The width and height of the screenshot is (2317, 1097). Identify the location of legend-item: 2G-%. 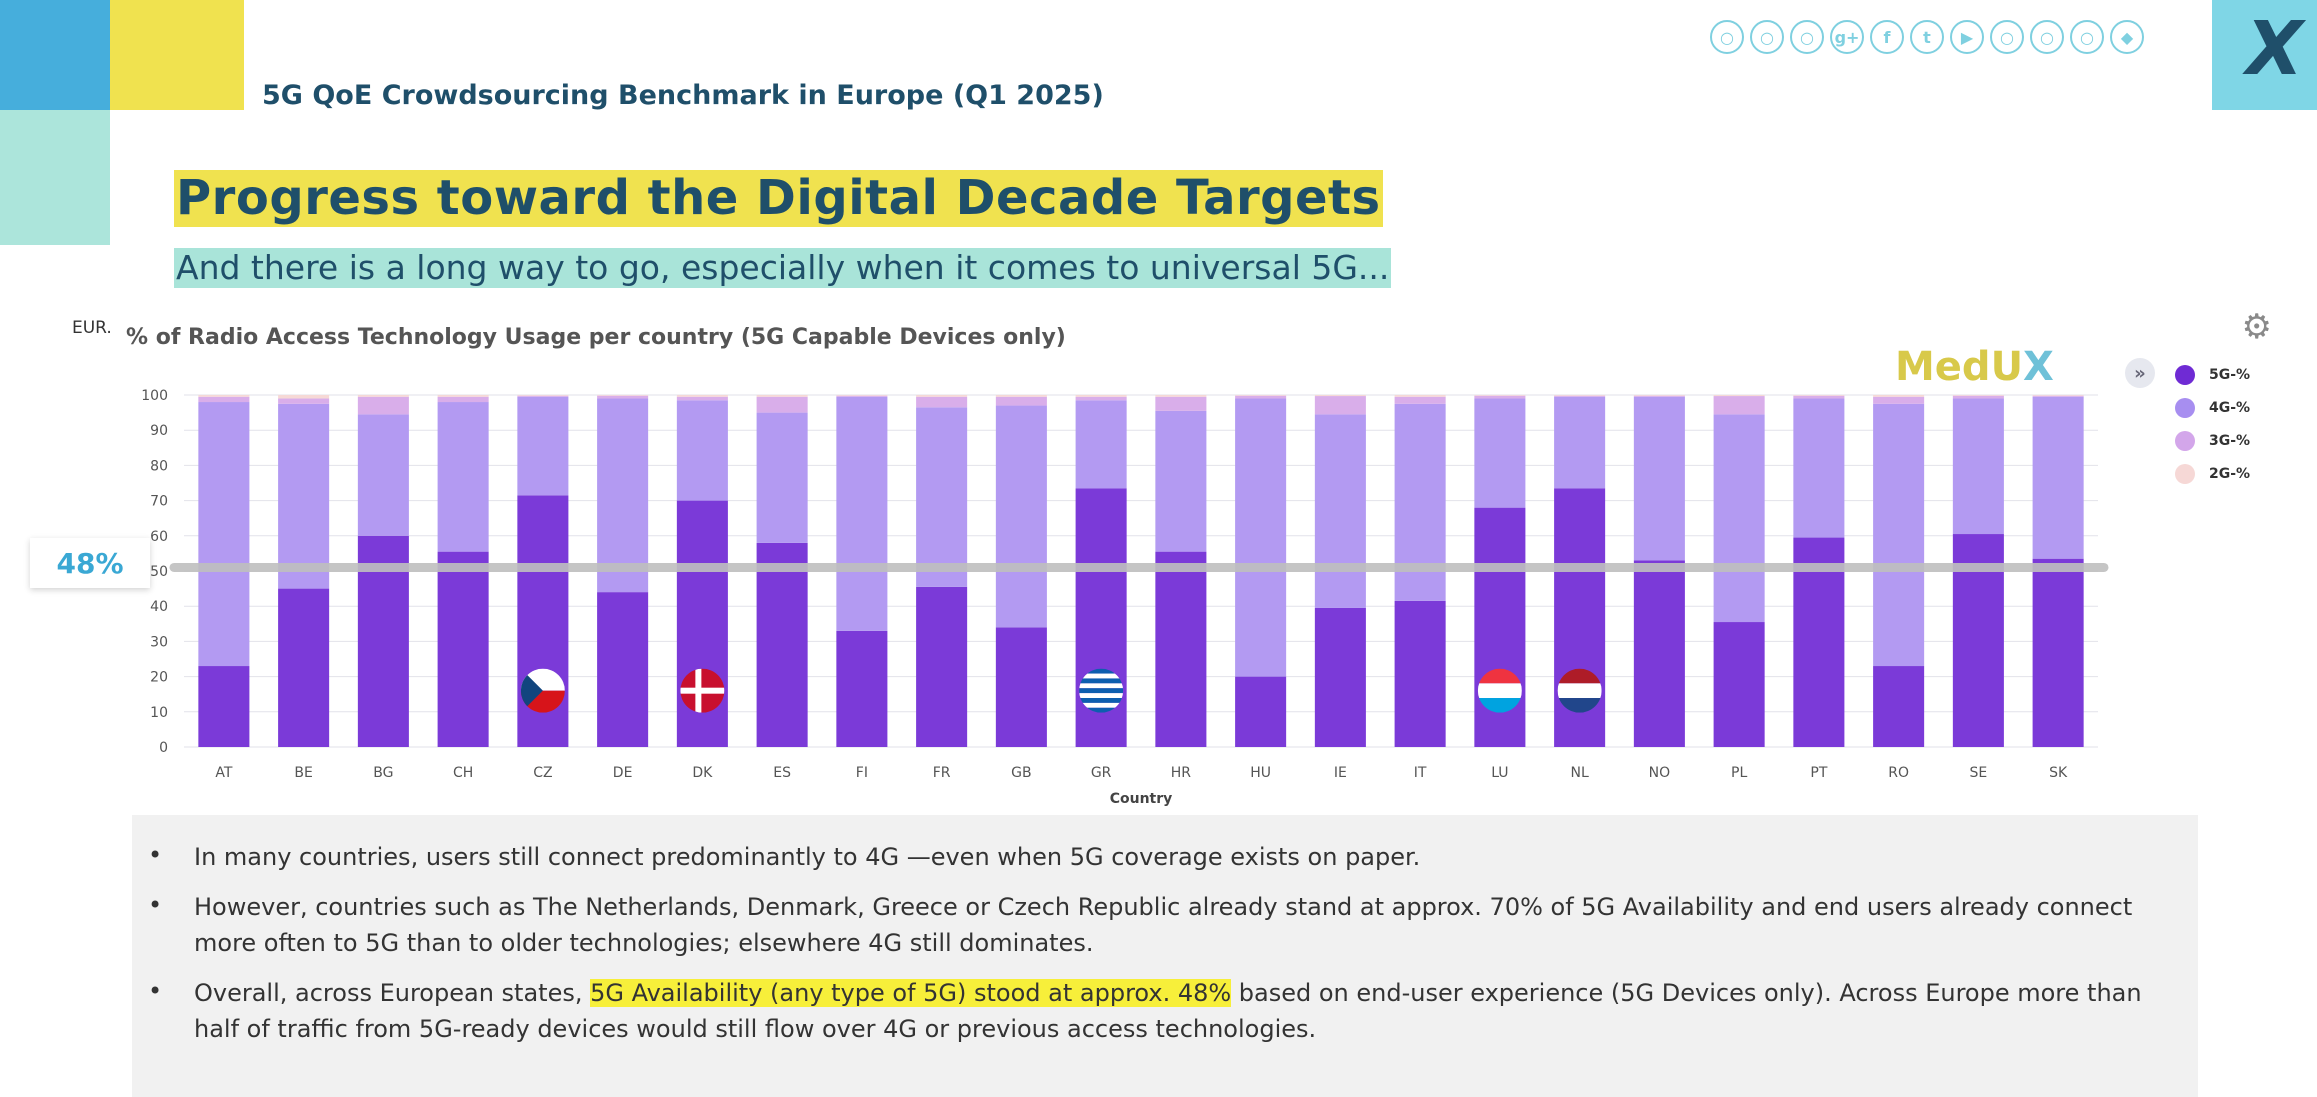
(2212, 473).